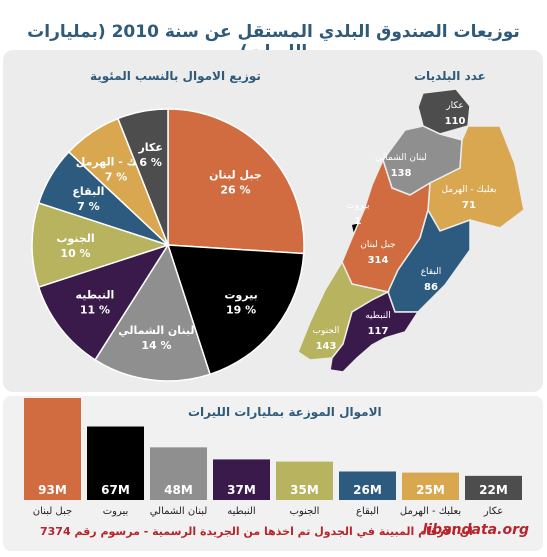 The image size is (547, 557). What do you see at coordinates (476, 178) in the screenshot?
I see `map-region-baalbek` at bounding box center [476, 178].